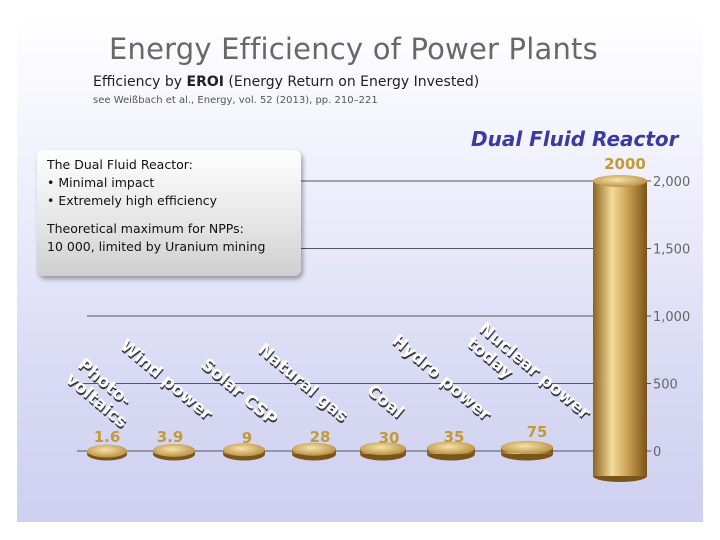  Describe the element at coordinates (625, 164) in the screenshot. I see `value-label: 2000` at that location.